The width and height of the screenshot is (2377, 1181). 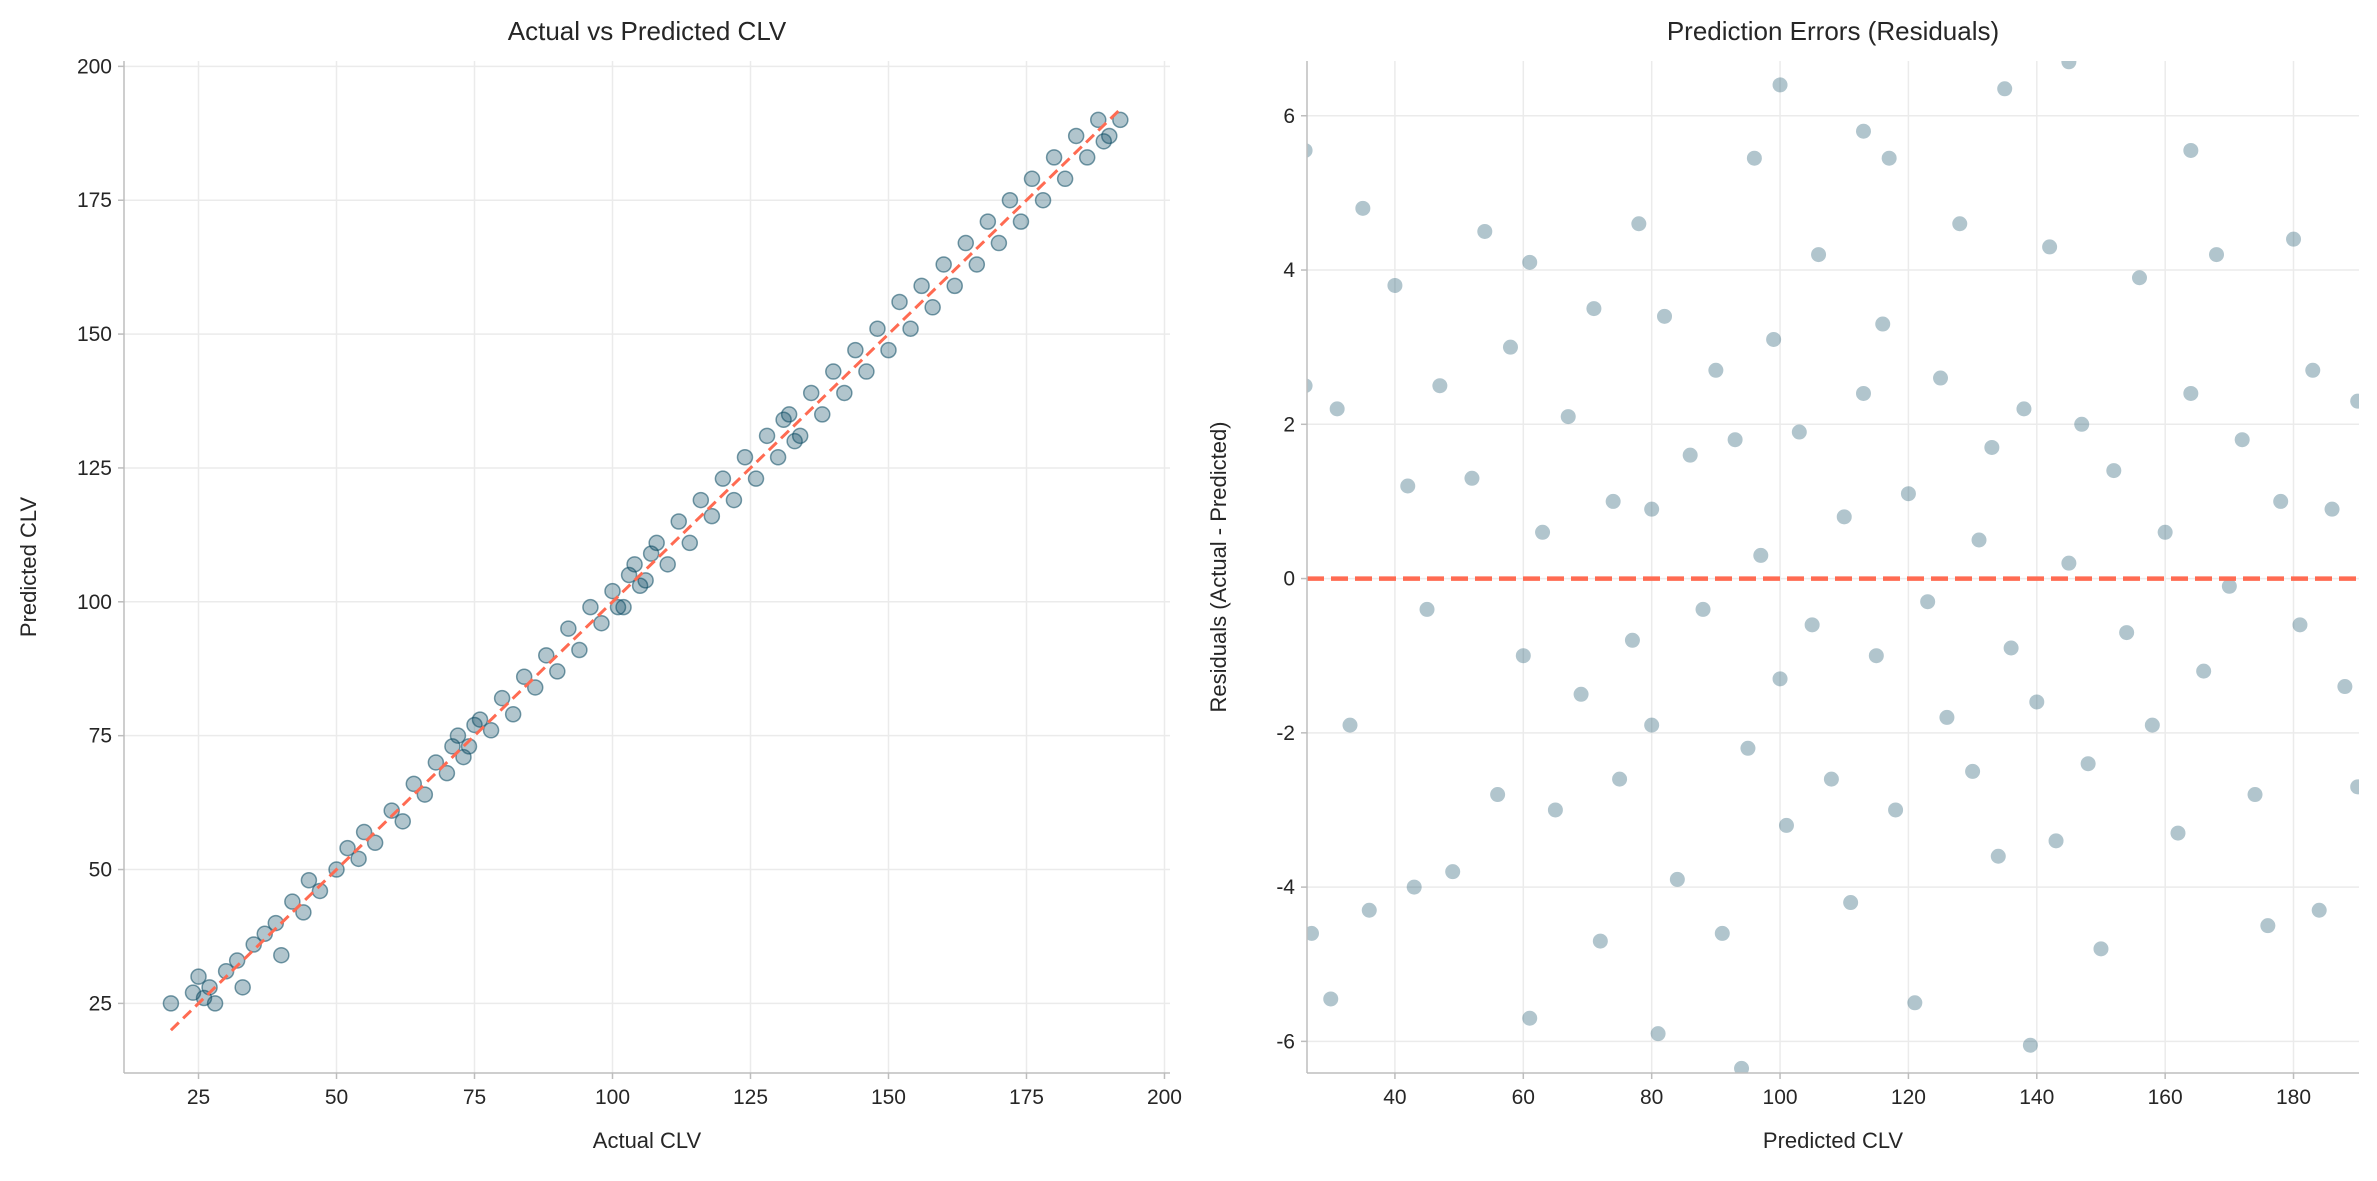 I want to click on x-tick-label: 175, so click(x=1026, y=1097).